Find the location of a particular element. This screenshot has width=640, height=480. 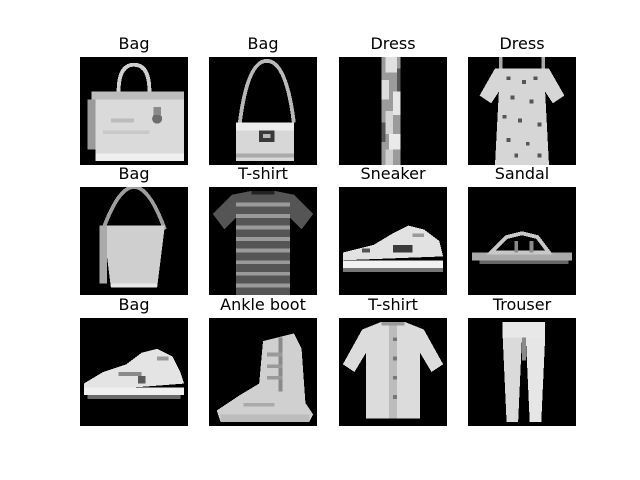

hobo-bag-icon is located at coordinates (134, 241).